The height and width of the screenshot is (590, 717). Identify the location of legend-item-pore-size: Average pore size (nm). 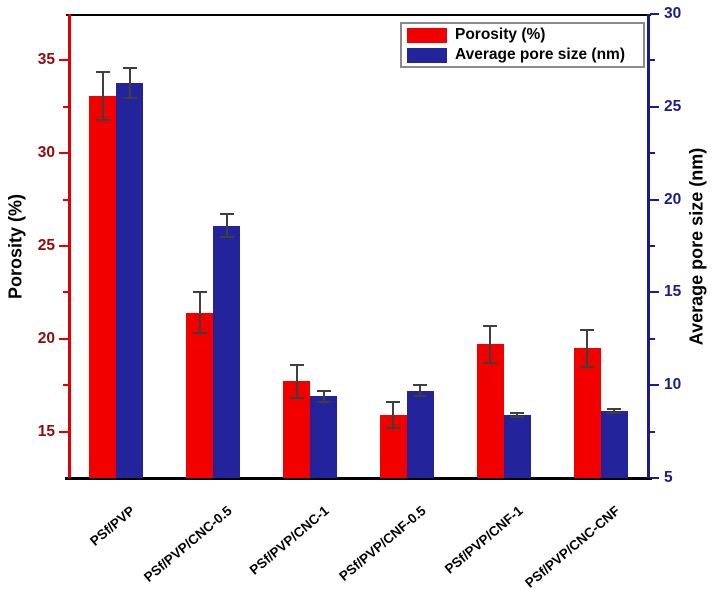
(522, 55).